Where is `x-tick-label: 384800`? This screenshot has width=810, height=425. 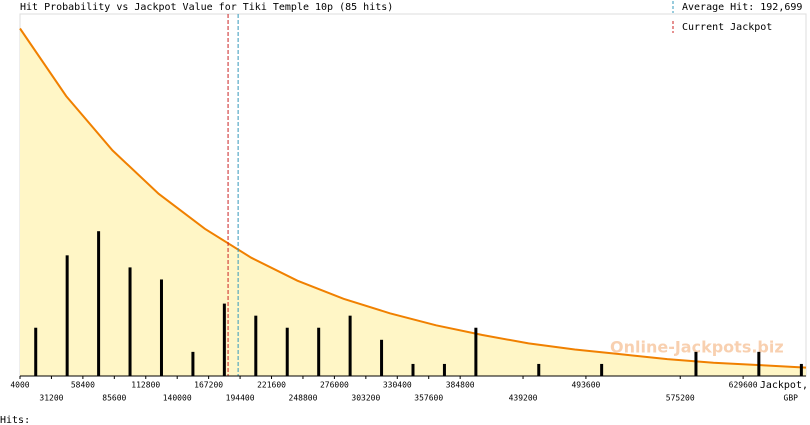
x-tick-label: 384800 is located at coordinates (460, 385).